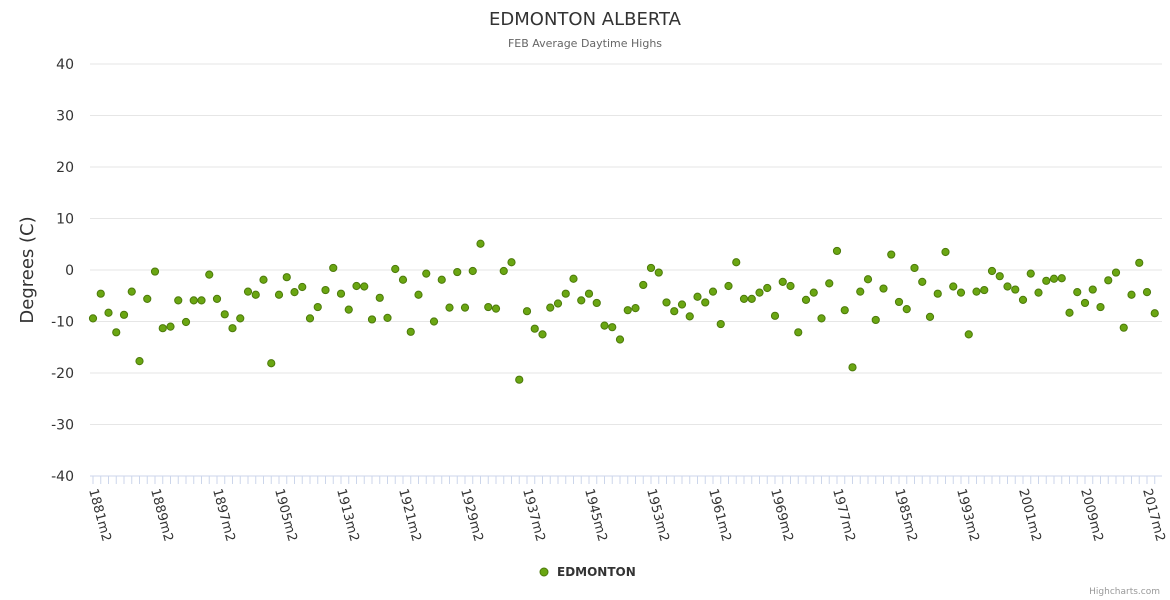 The height and width of the screenshot is (600, 1170). What do you see at coordinates (596, 572) in the screenshot?
I see `legend-item-edmonton: EDMONTON` at bounding box center [596, 572].